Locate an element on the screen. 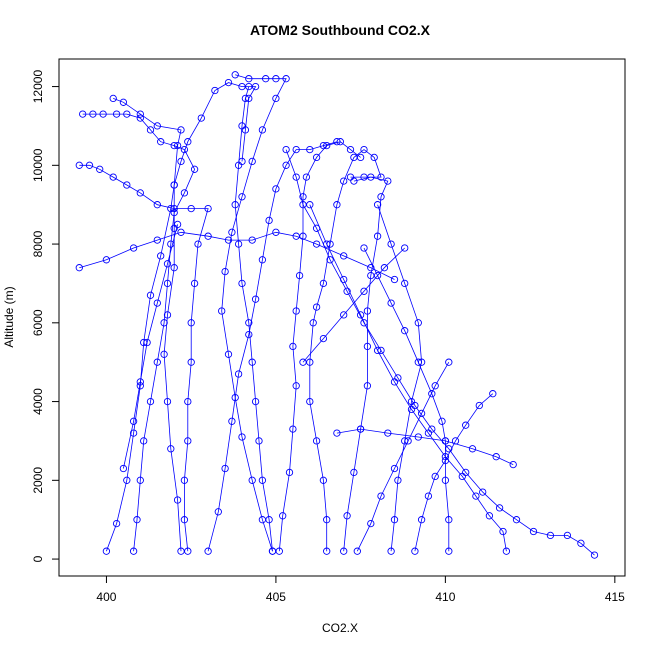  y-tick-label-2000: 2000 is located at coordinates (38, 480).